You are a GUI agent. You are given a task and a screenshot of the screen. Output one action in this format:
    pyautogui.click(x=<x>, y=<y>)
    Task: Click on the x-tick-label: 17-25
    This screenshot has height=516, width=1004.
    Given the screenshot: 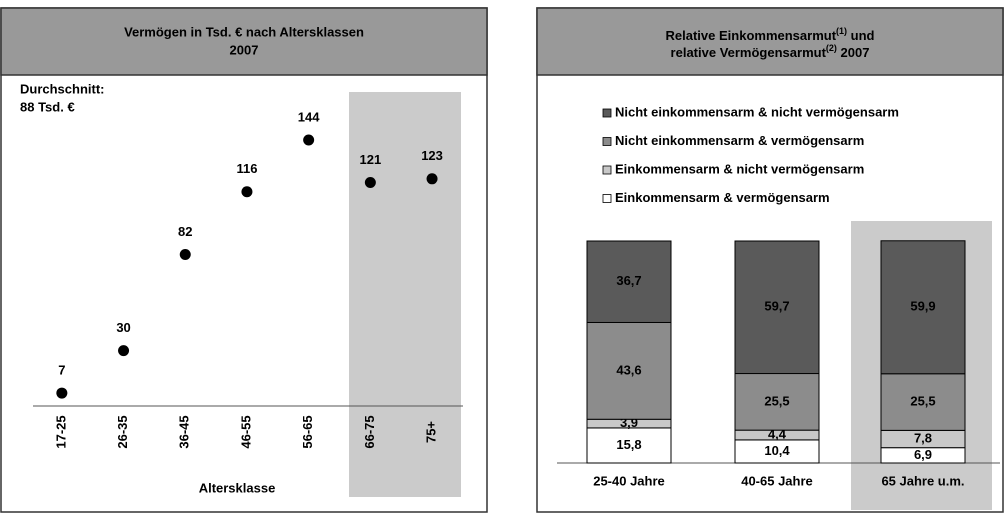 What is the action you would take?
    pyautogui.click(x=60, y=431)
    